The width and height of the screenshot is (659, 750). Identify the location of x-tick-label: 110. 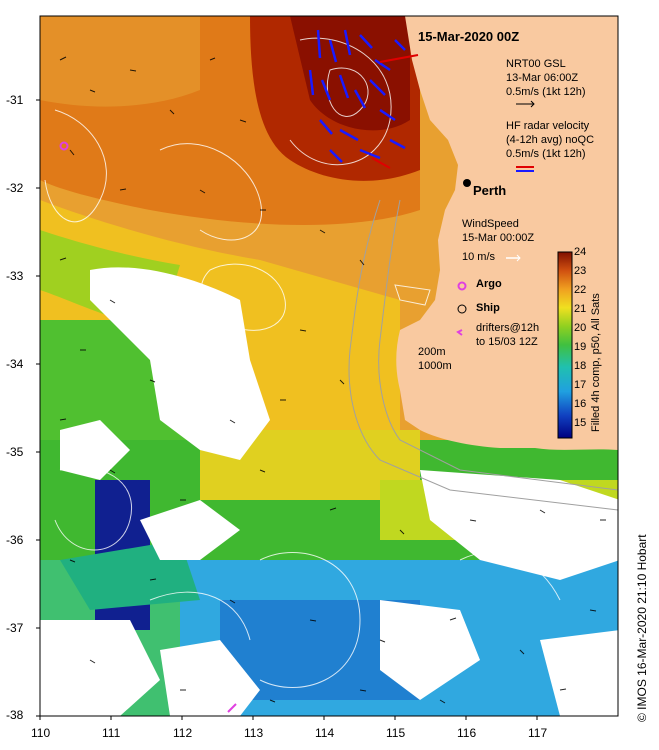
(41, 733).